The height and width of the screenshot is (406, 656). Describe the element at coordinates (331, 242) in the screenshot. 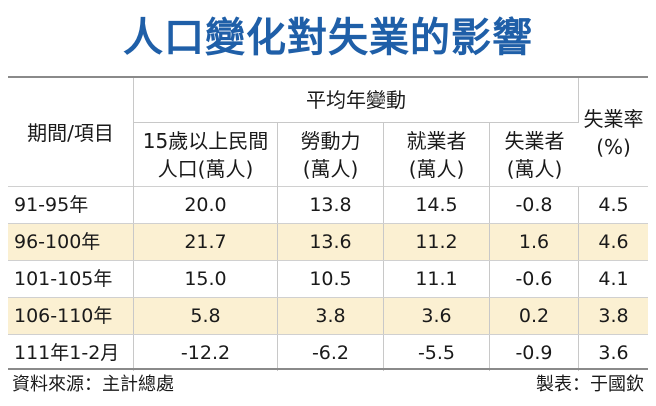

I see `cell-labor: 13.6` at that location.